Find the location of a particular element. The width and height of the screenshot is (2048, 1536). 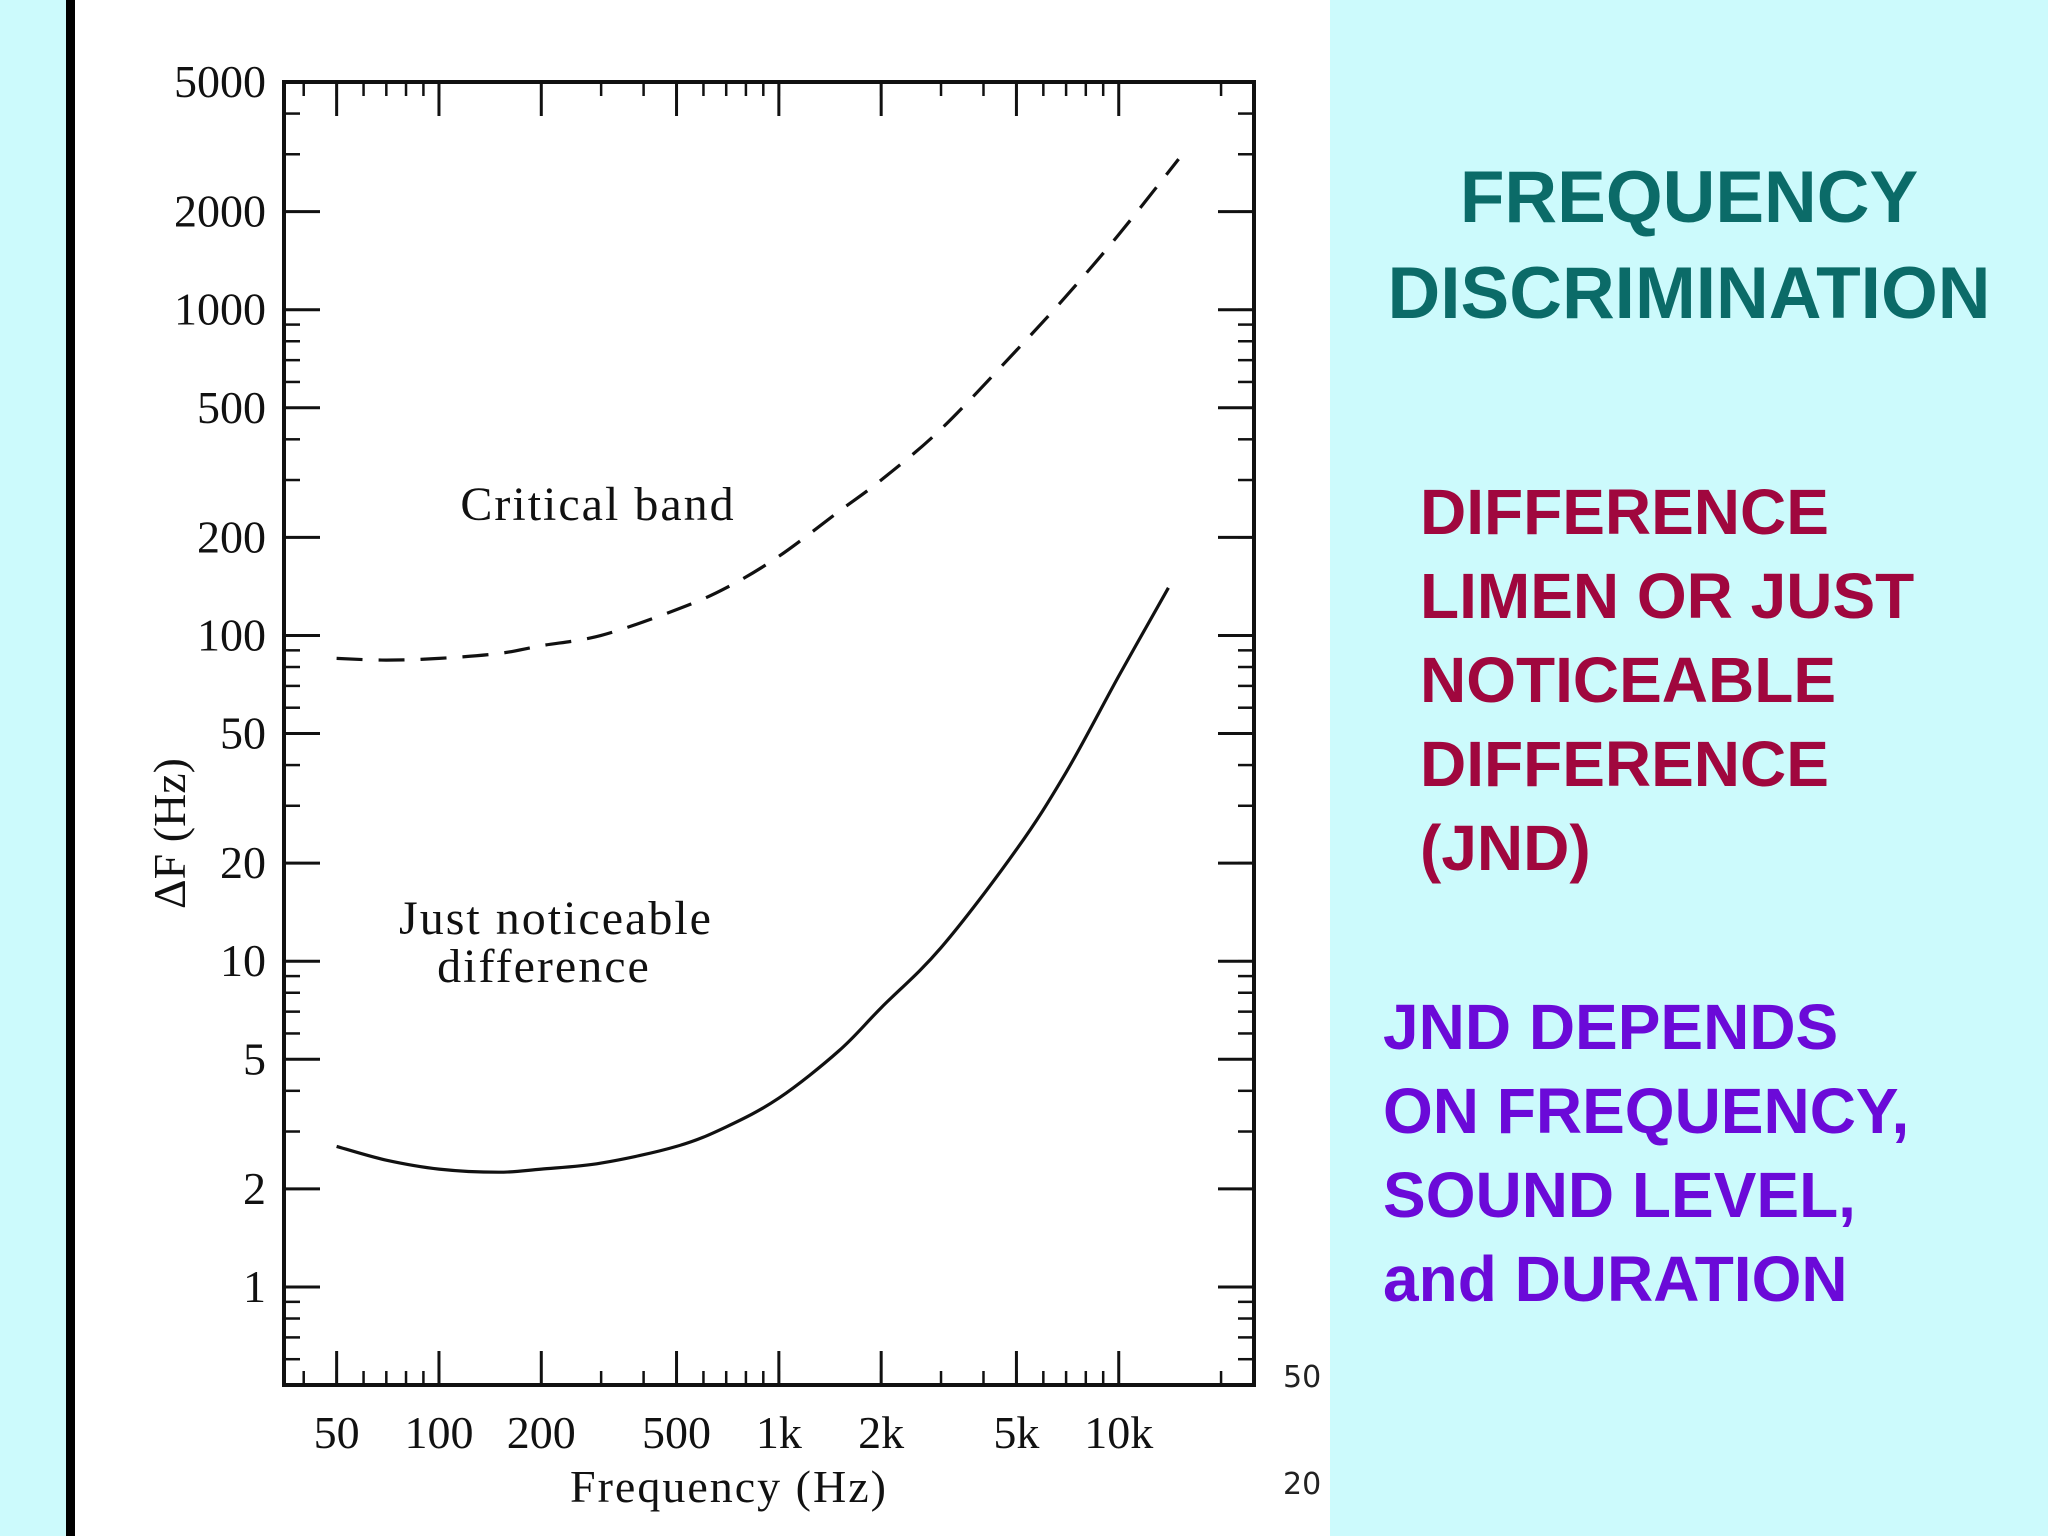

x-tick-label: 2k is located at coordinates (881, 1432).